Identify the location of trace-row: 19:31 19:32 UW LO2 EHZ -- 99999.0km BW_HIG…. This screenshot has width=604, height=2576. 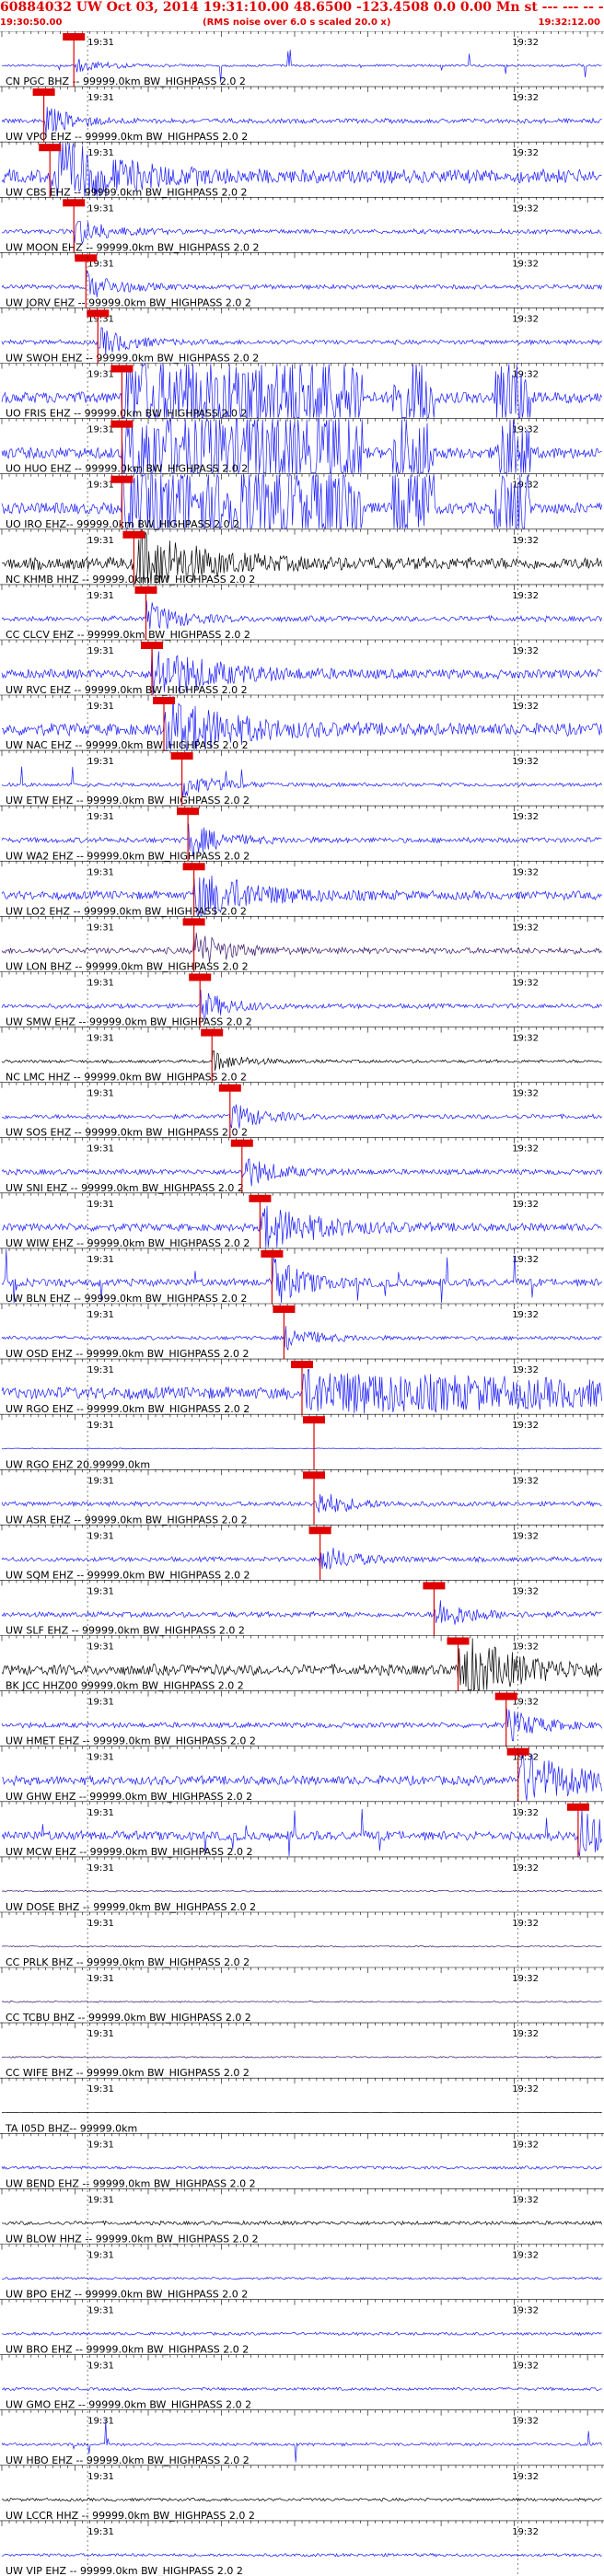
(302, 888).